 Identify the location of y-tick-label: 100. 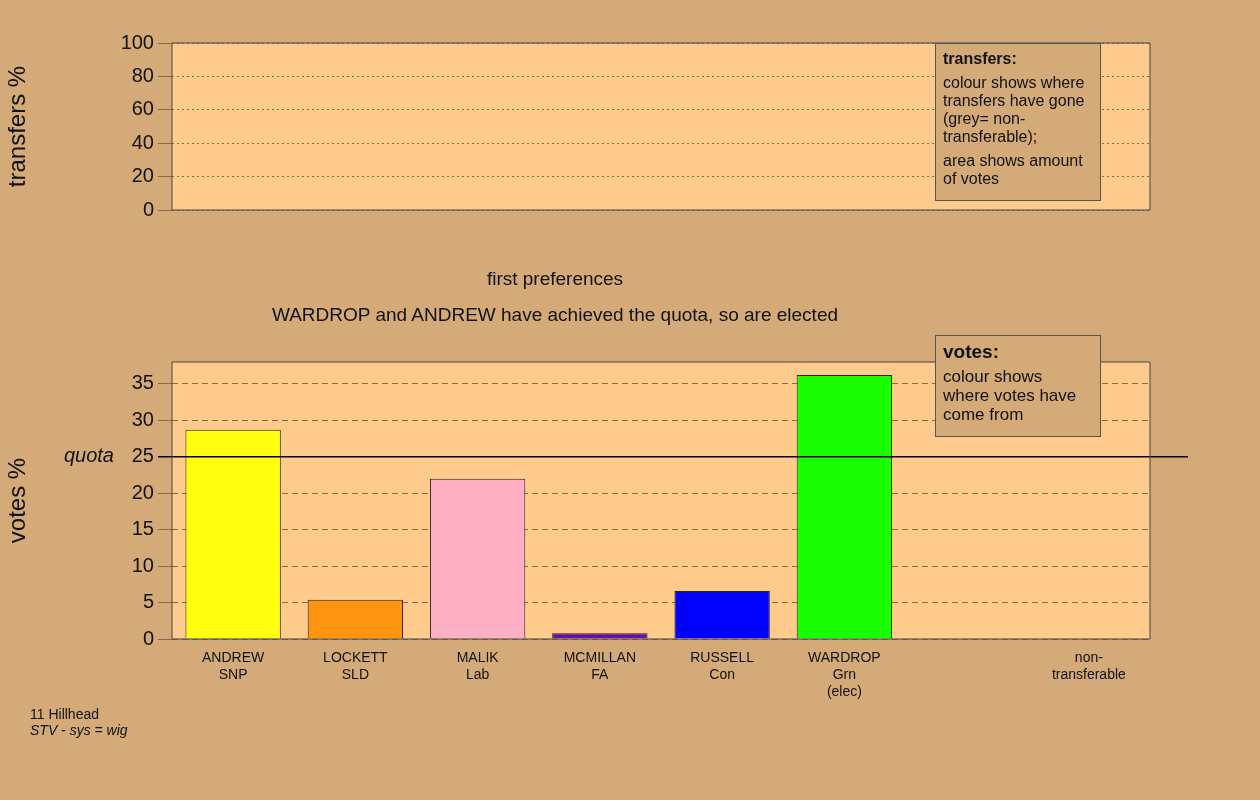
(137, 41).